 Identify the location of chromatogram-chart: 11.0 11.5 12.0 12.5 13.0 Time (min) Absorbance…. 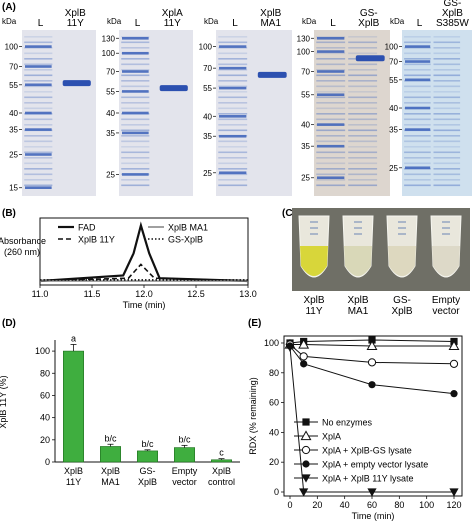
(128, 263).